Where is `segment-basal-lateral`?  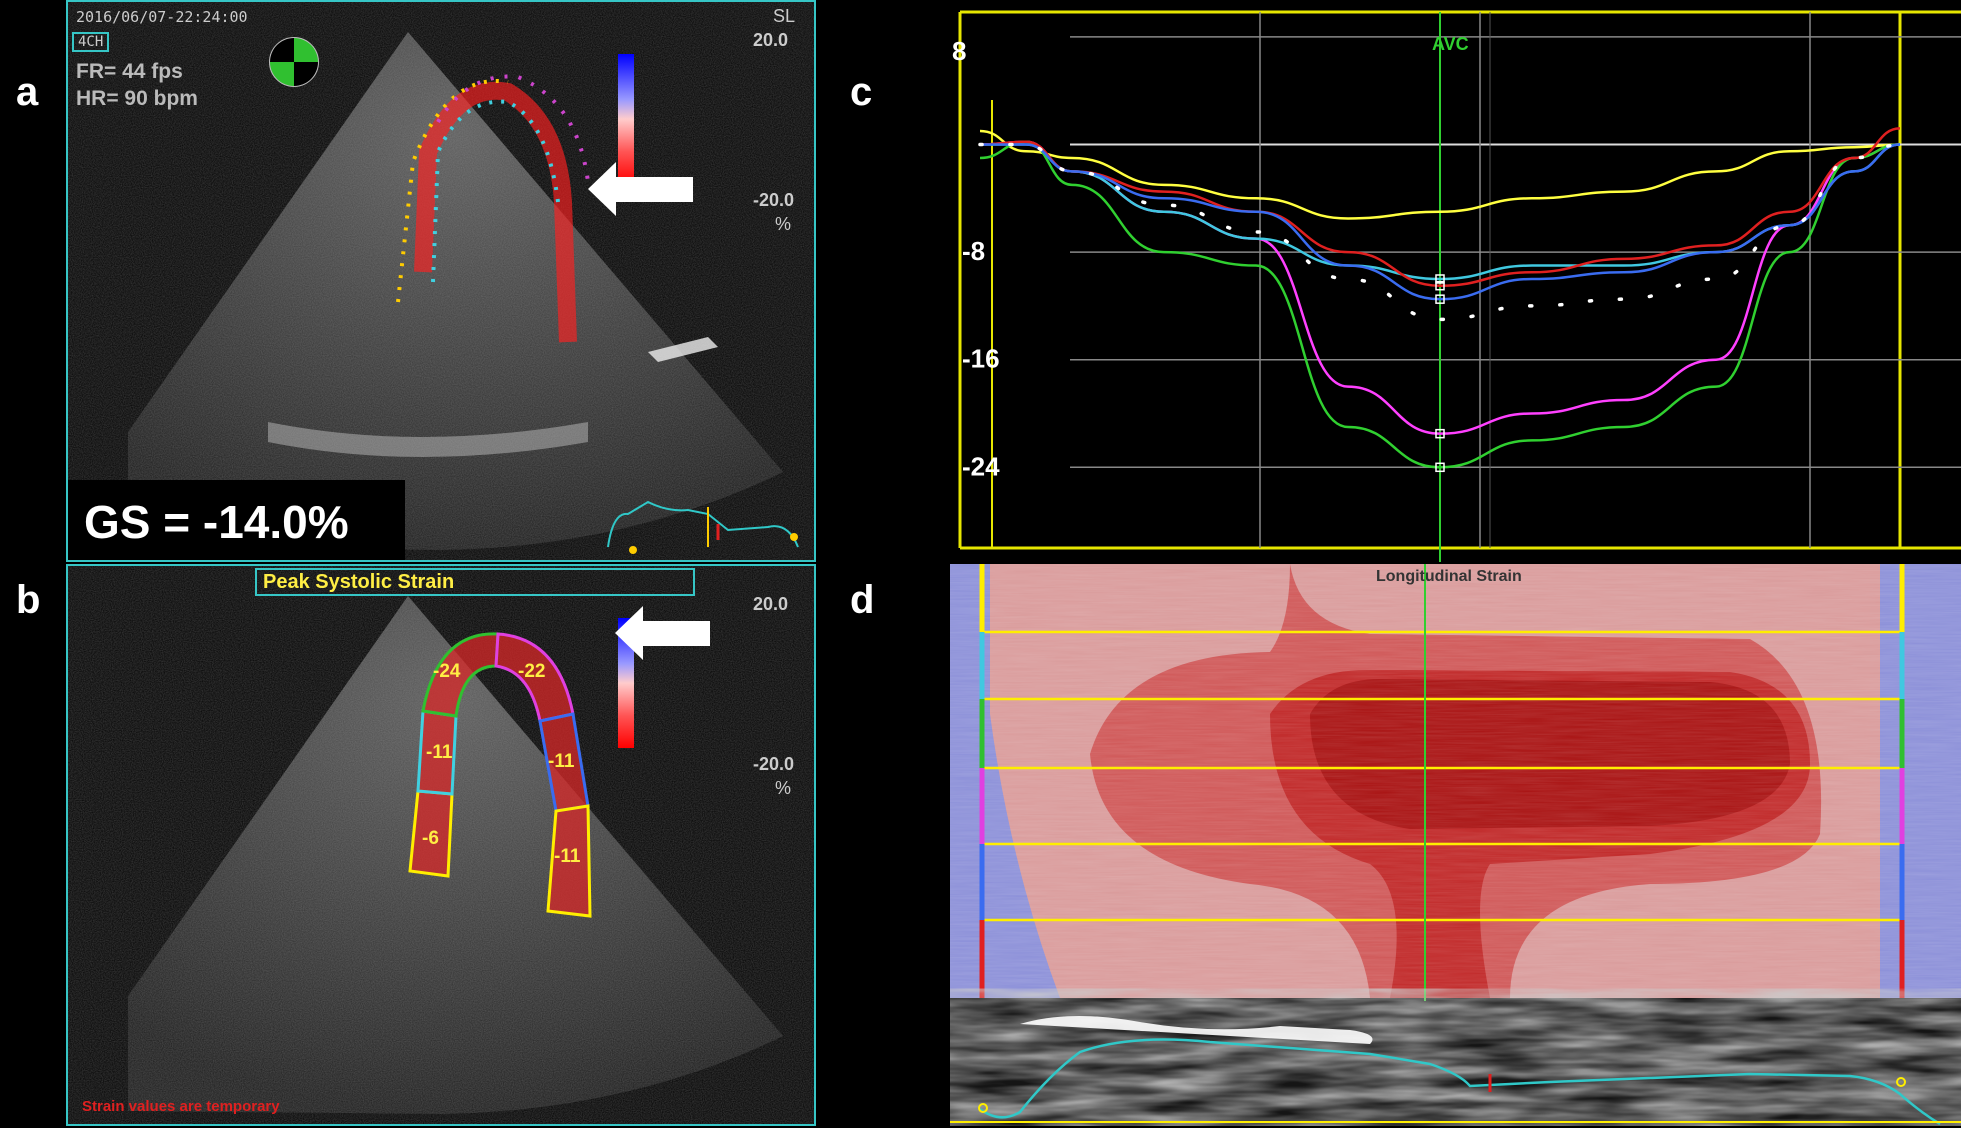
segment-basal-lateral is located at coordinates (569, 861).